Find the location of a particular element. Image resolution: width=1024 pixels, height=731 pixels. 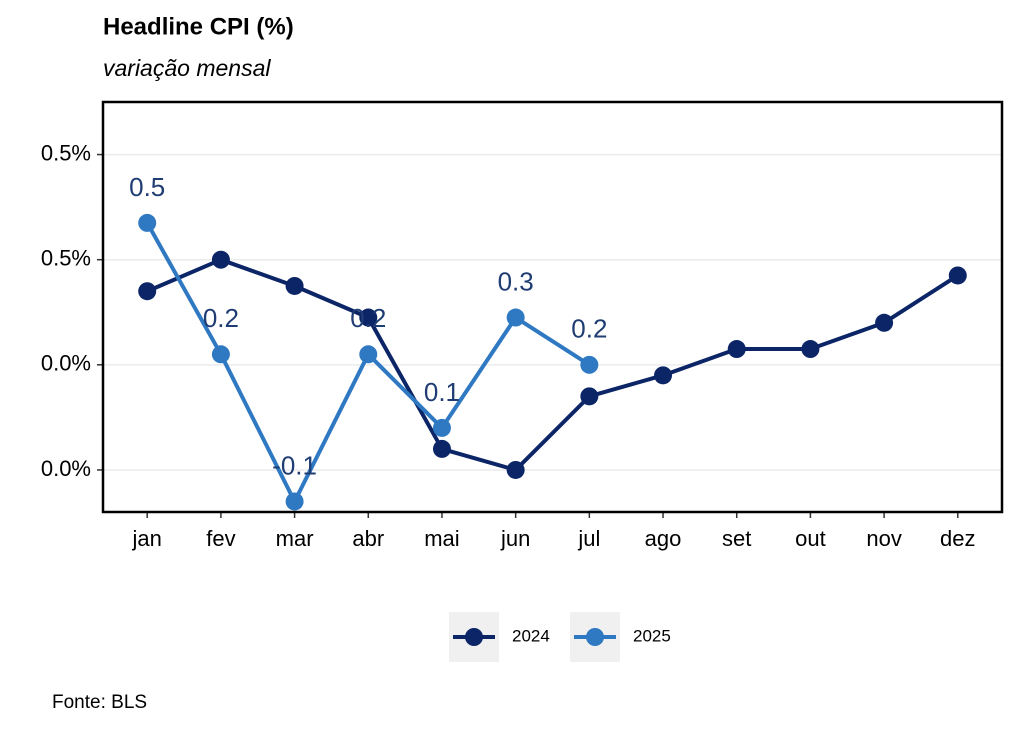

x-tick-label: ago is located at coordinates (663, 538).